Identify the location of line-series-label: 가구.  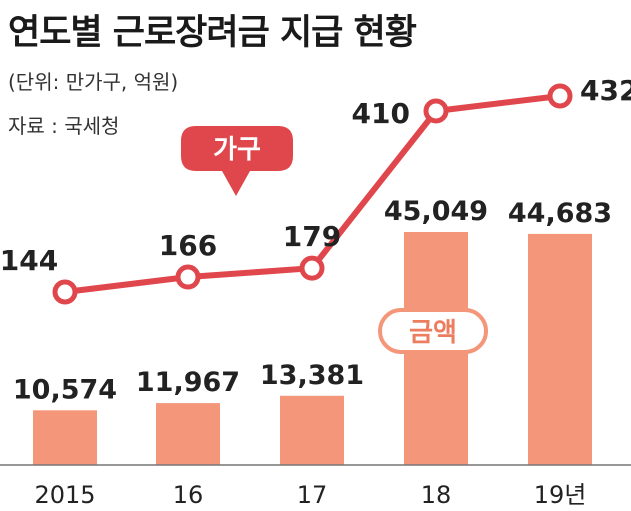
(237, 161).